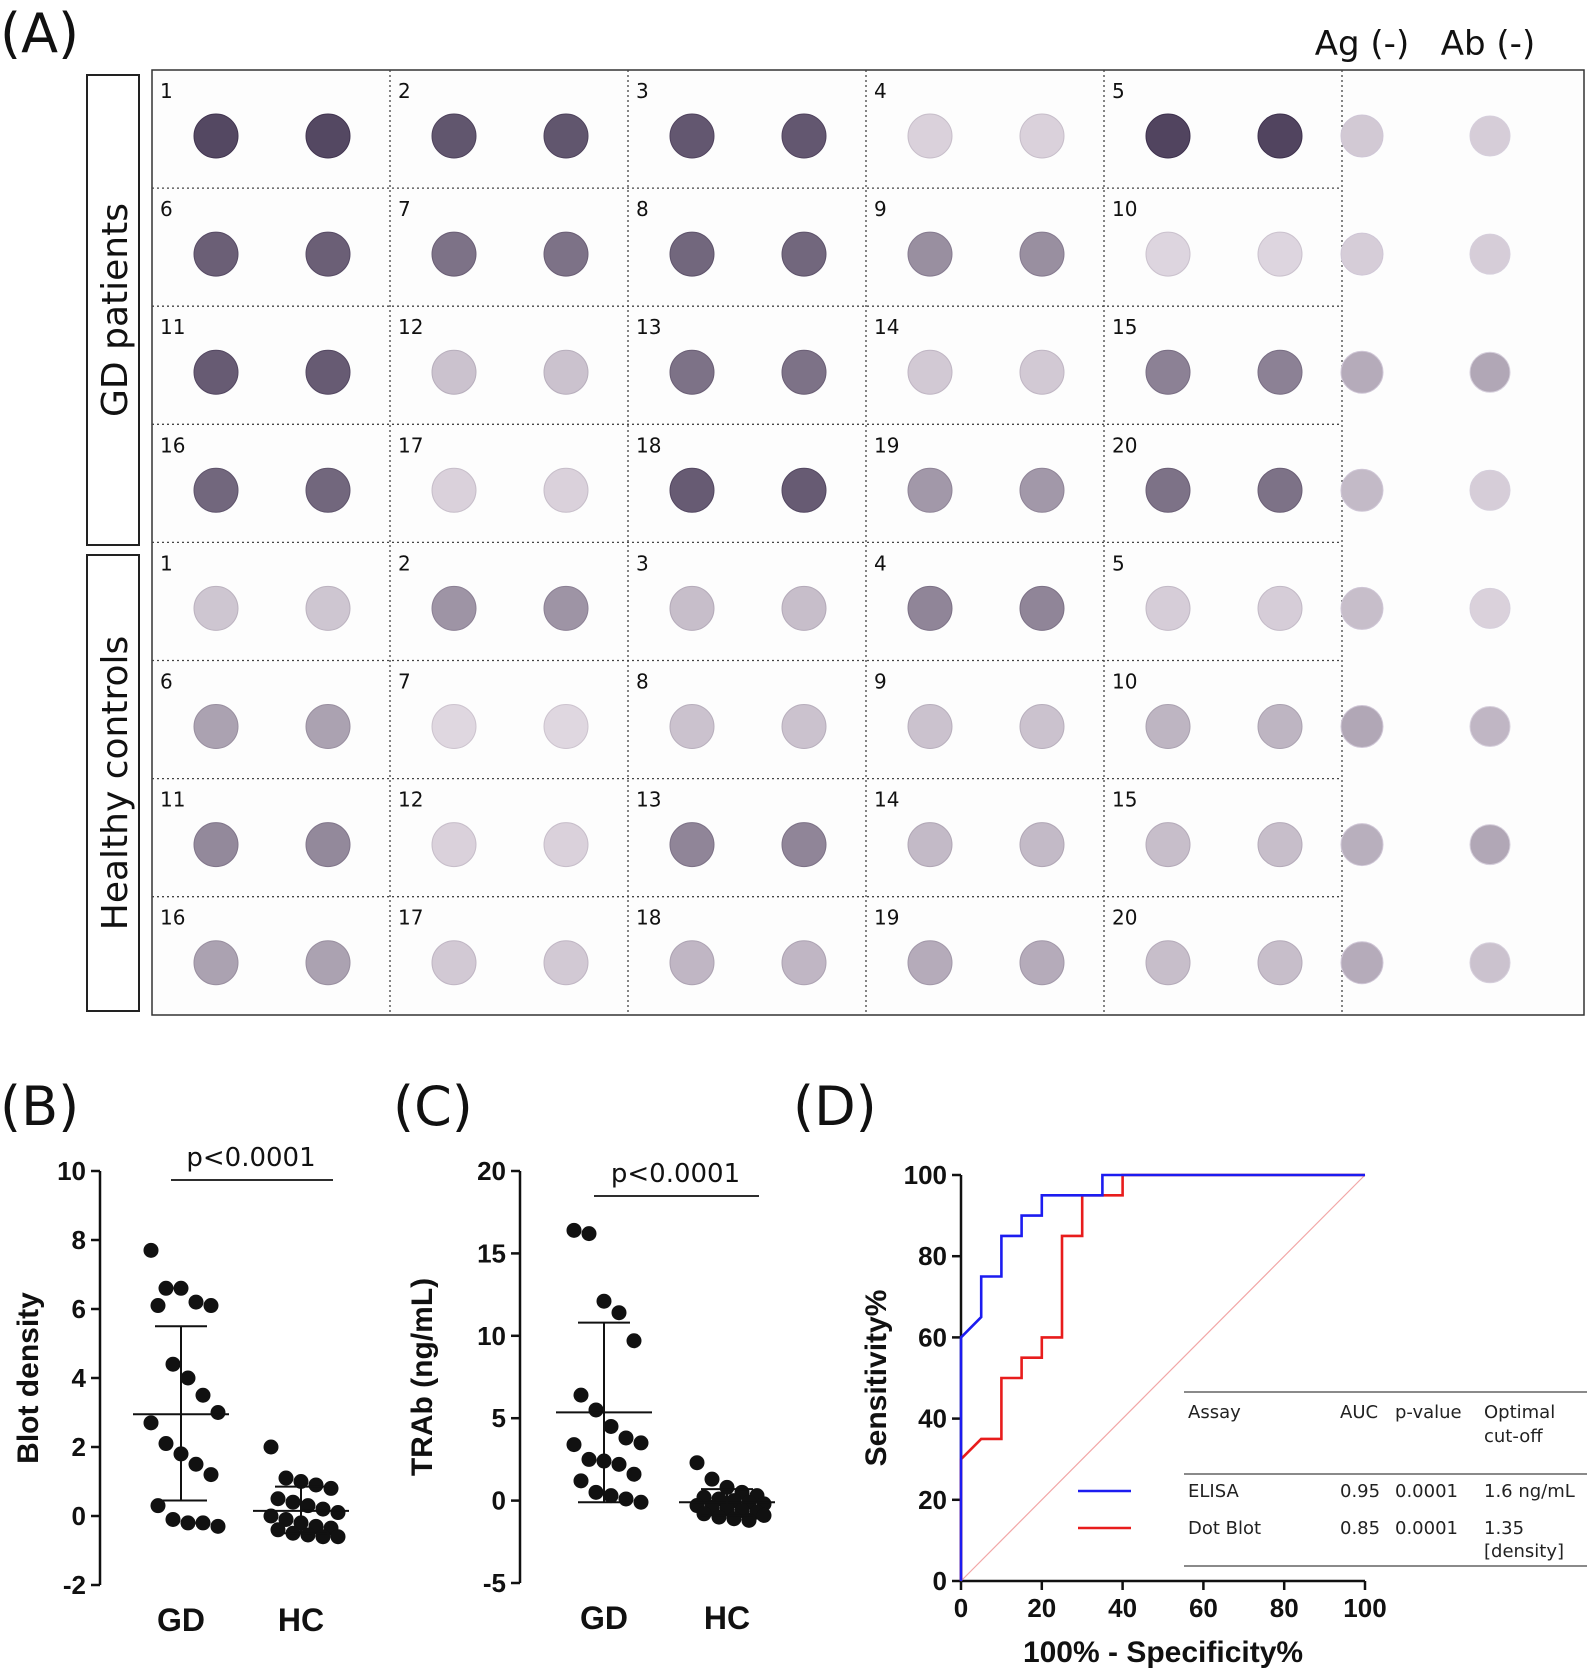 The width and height of the screenshot is (1587, 1671). What do you see at coordinates (1362, 44) in the screenshot?
I see `ag-negative-header: Ag (-)` at bounding box center [1362, 44].